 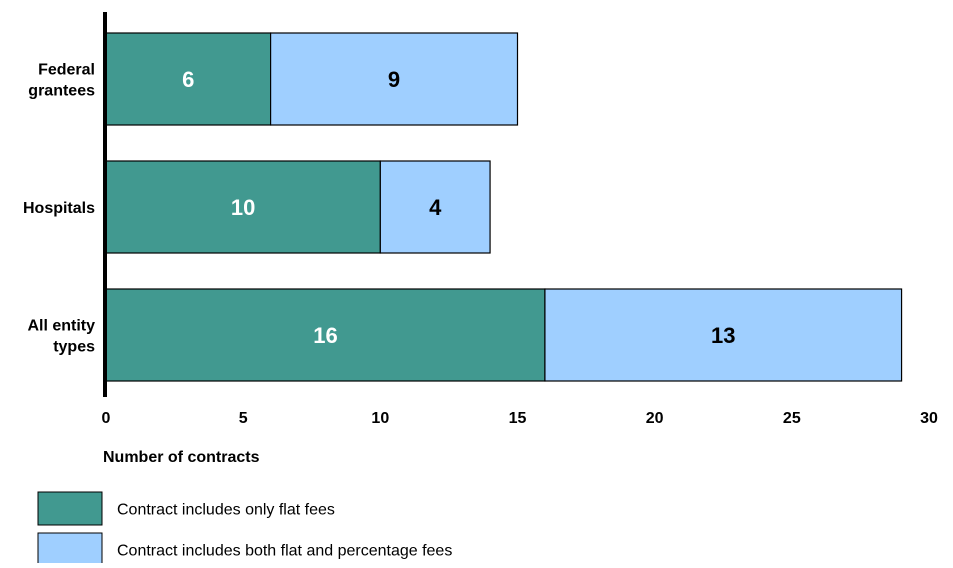 I want to click on bar-value-label: 6, so click(x=188, y=79).